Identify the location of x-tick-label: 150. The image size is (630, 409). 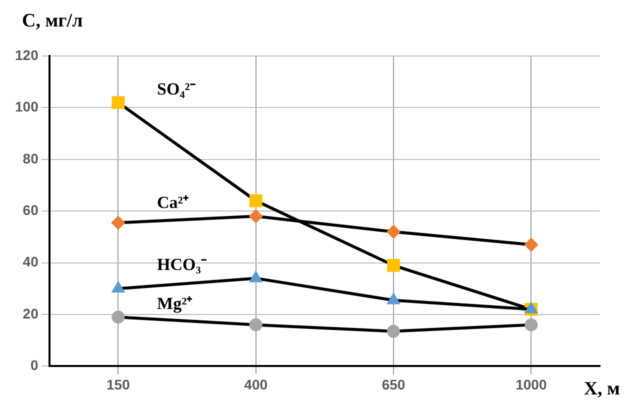
(118, 384).